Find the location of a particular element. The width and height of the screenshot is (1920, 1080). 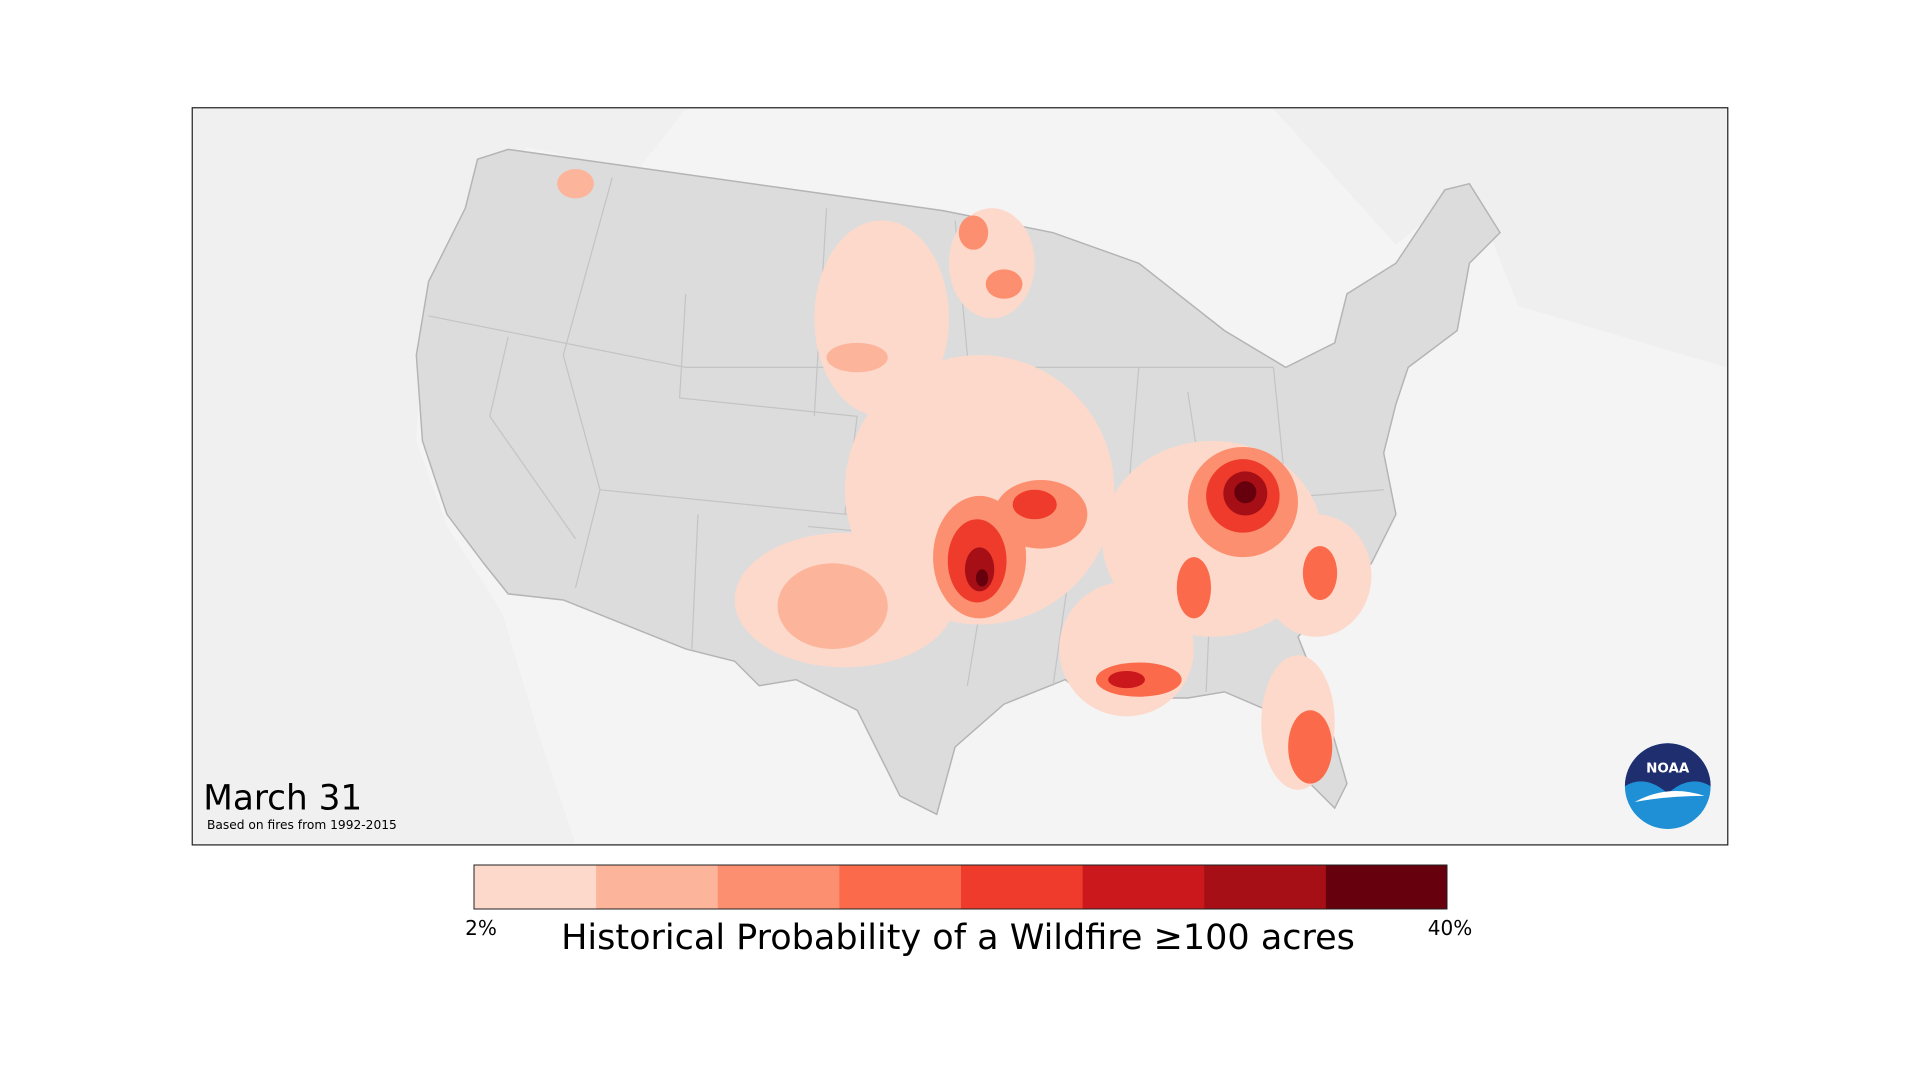

map-note: Based on fires from 1992-2015 is located at coordinates (302, 825).